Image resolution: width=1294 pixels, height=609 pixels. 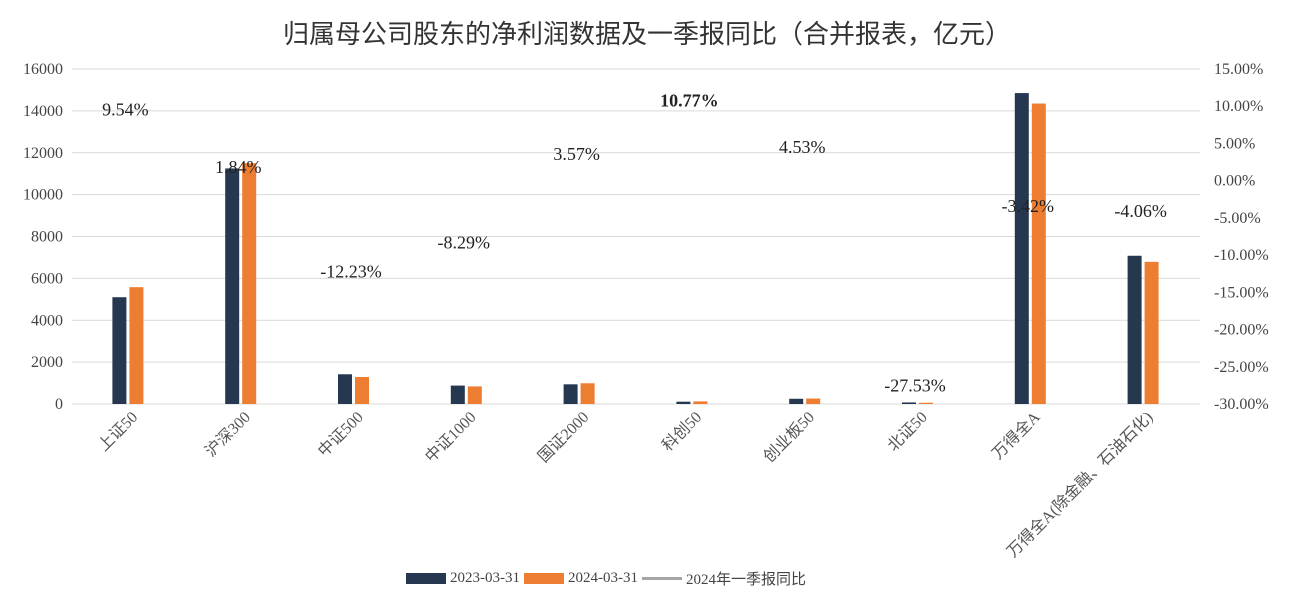 I want to click on x-tick-label: 中证500, so click(x=340, y=434).